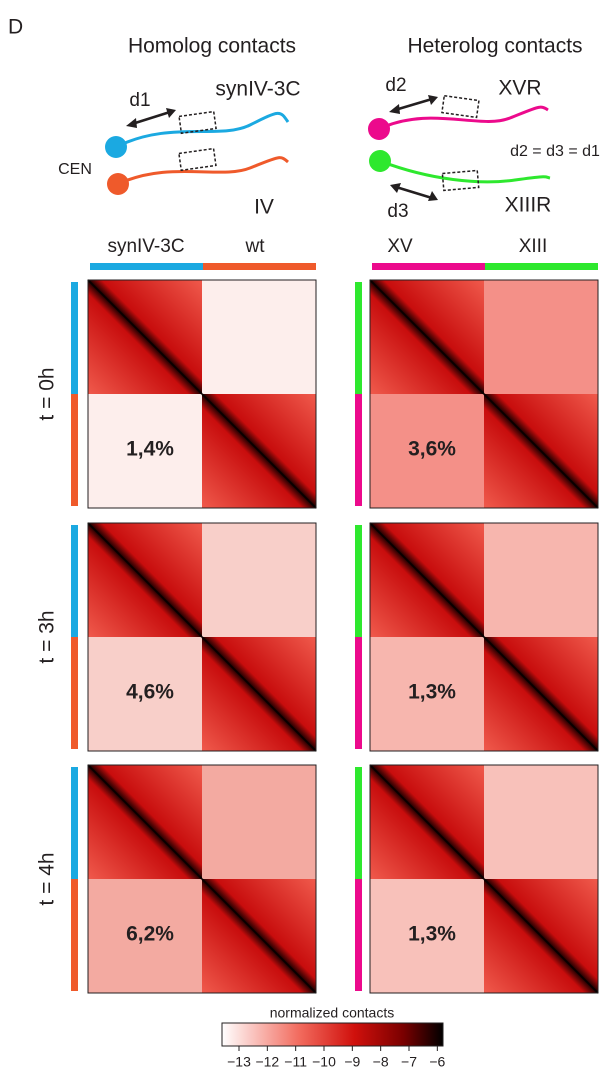  What do you see at coordinates (437, 1062) in the screenshot?
I see `tick-label: −6` at bounding box center [437, 1062].